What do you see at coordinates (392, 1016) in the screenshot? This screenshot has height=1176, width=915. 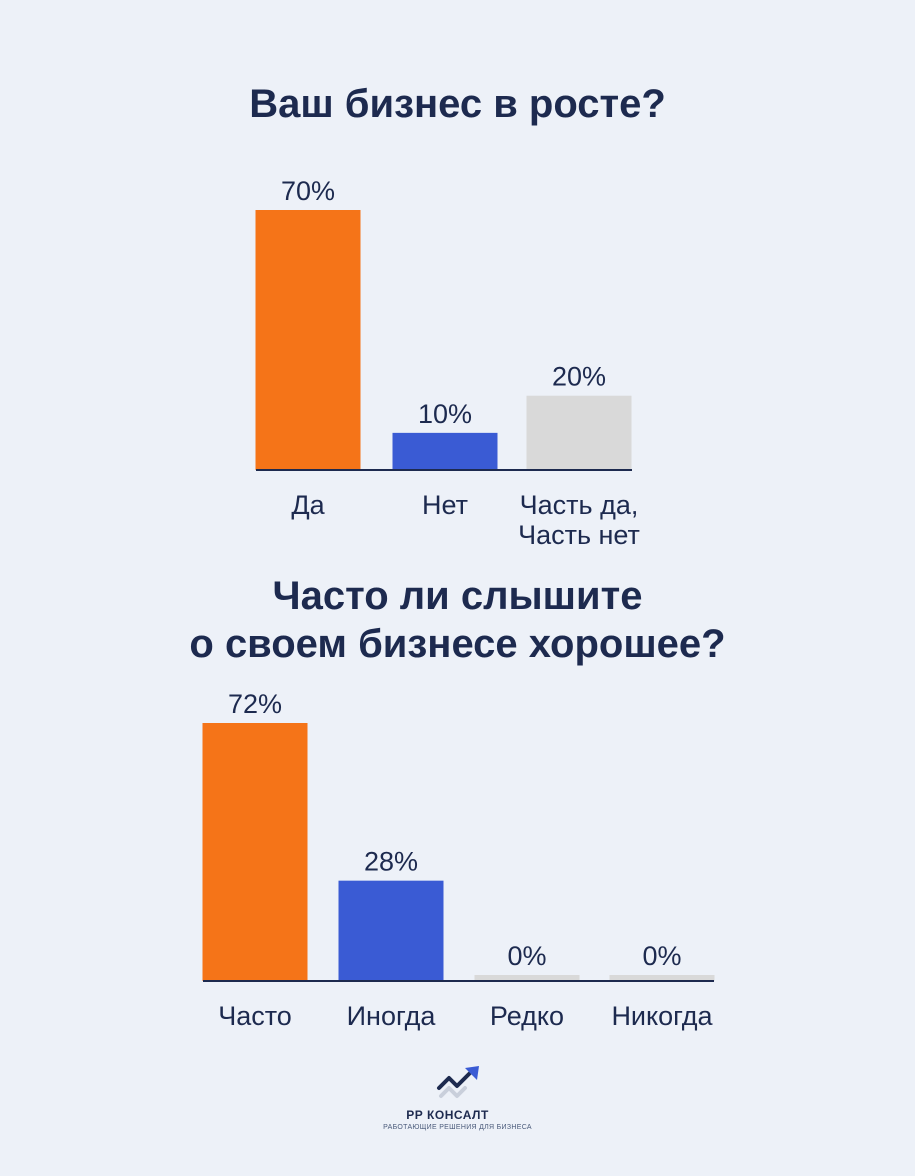 I see `chart-2-category-label-2: Иногда` at bounding box center [392, 1016].